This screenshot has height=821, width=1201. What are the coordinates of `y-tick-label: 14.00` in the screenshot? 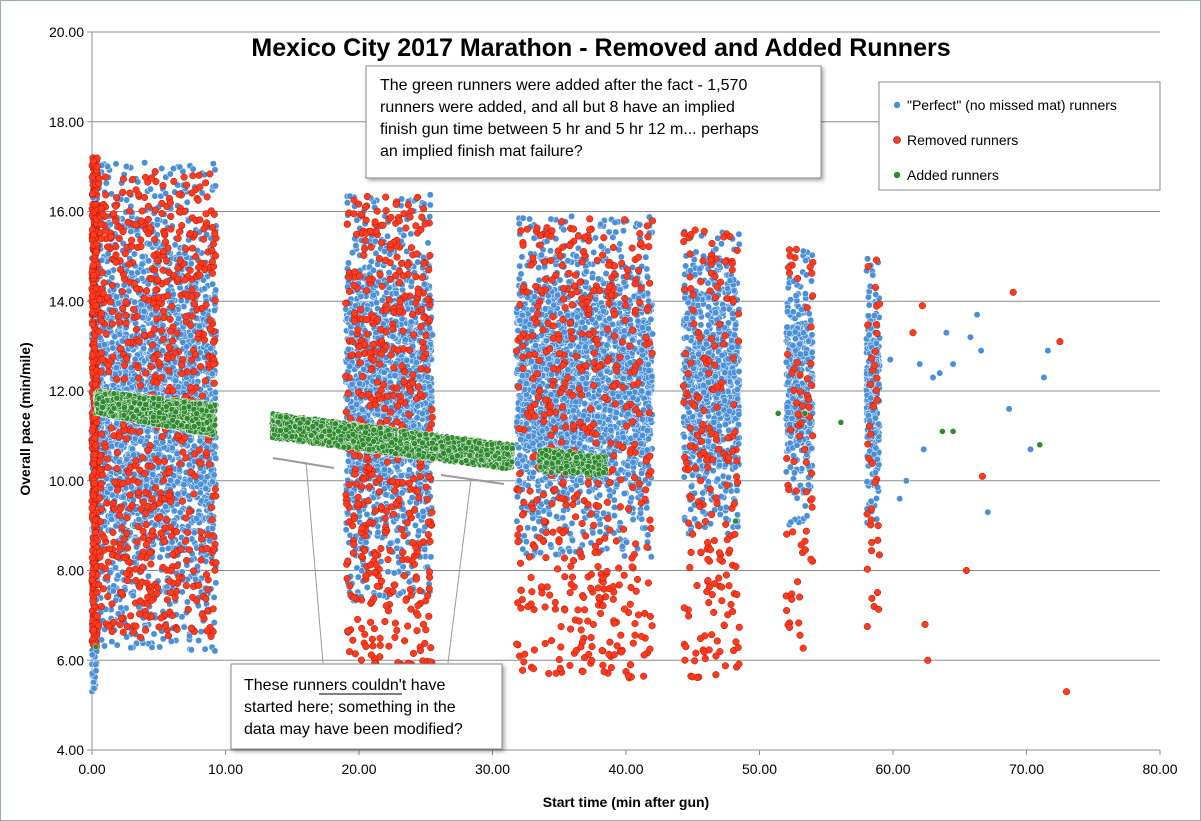 It's located at (66, 301).